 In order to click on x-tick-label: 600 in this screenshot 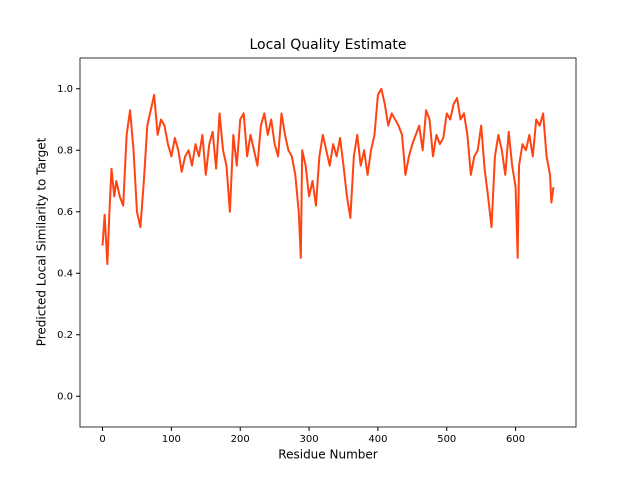, I will do `click(515, 439)`.